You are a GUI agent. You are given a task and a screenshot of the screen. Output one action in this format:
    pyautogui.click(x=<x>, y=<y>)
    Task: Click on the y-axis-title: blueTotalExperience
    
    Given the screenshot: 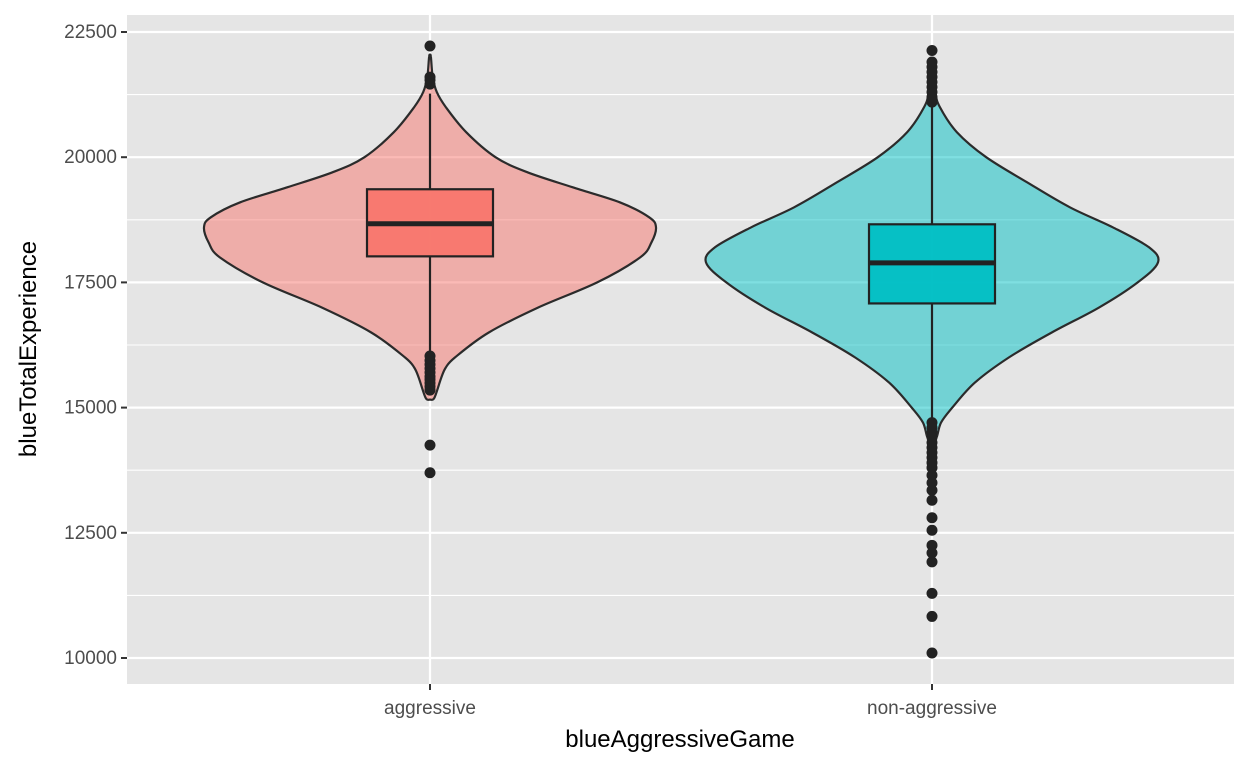 What is the action you would take?
    pyautogui.click(x=28, y=349)
    